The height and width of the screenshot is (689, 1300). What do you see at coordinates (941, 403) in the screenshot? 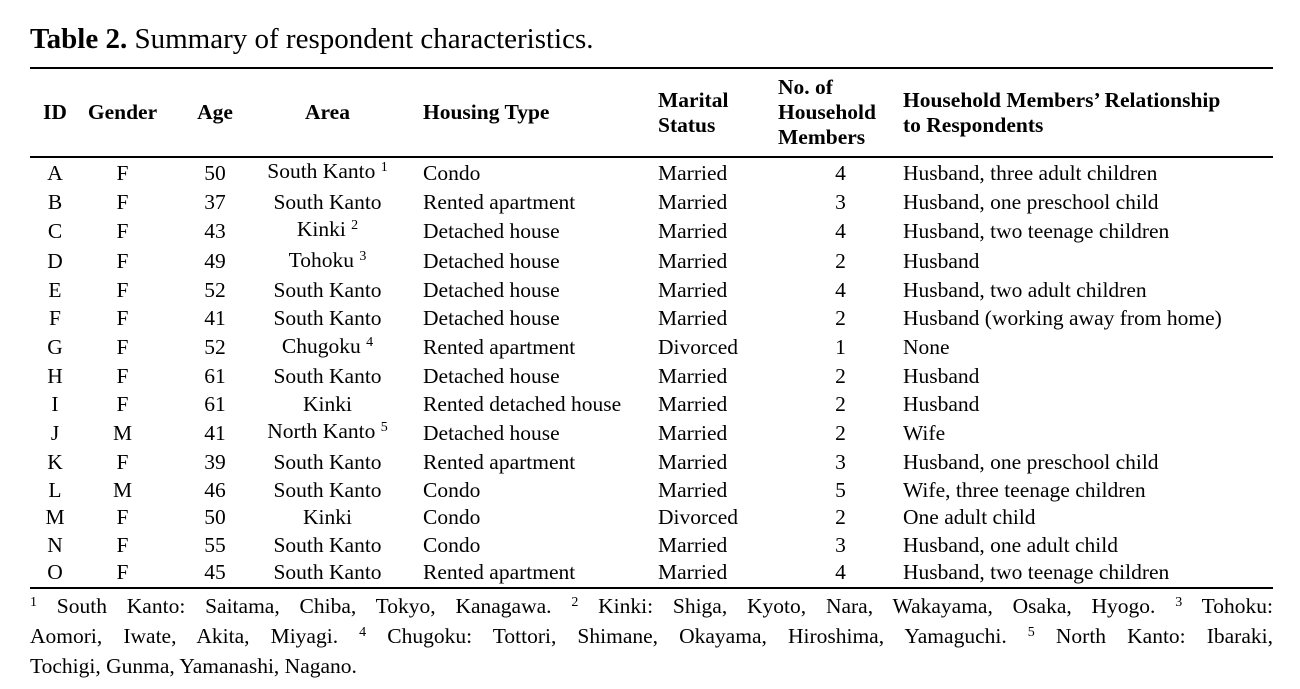
I see `cell-I-relationship: Husband` at bounding box center [941, 403].